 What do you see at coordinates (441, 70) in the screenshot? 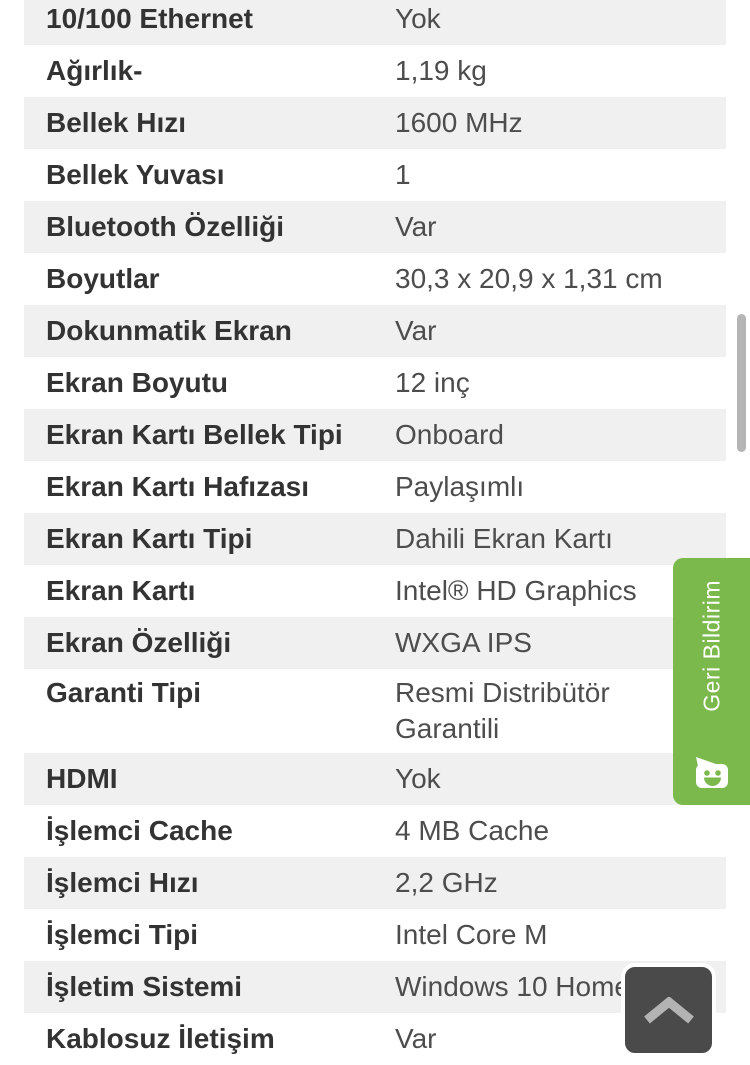
I see `spec-value: 1,19 kg` at bounding box center [441, 70].